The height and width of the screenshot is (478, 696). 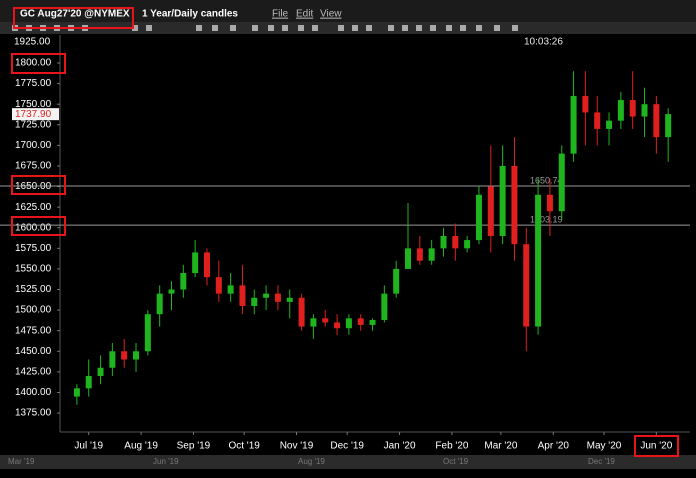 I want to click on y-tick-label: 1600.00, so click(x=33, y=227).